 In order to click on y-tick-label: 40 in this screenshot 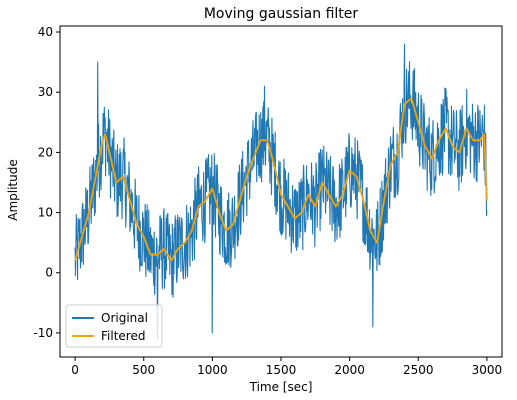, I will do `click(45, 32)`.